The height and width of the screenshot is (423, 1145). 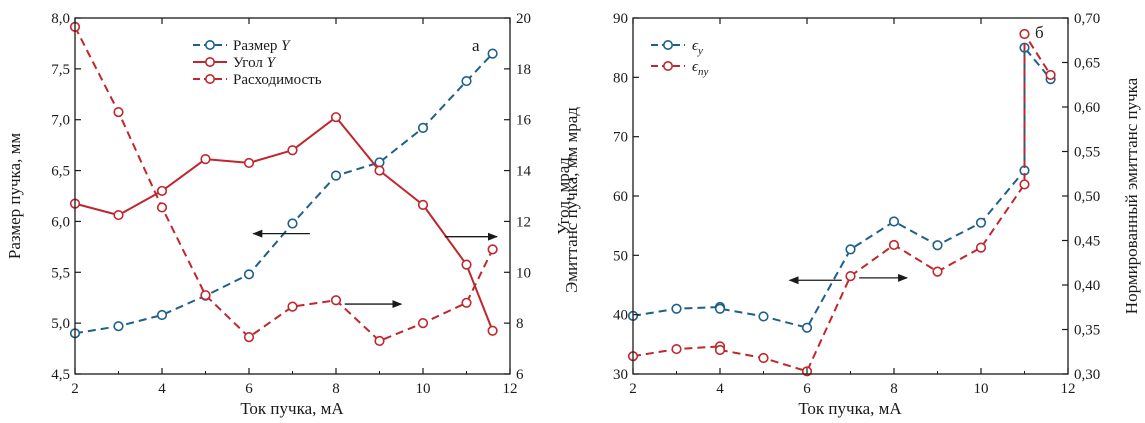 I want to click on y-left-tick-label: 50, so click(x=620, y=256).